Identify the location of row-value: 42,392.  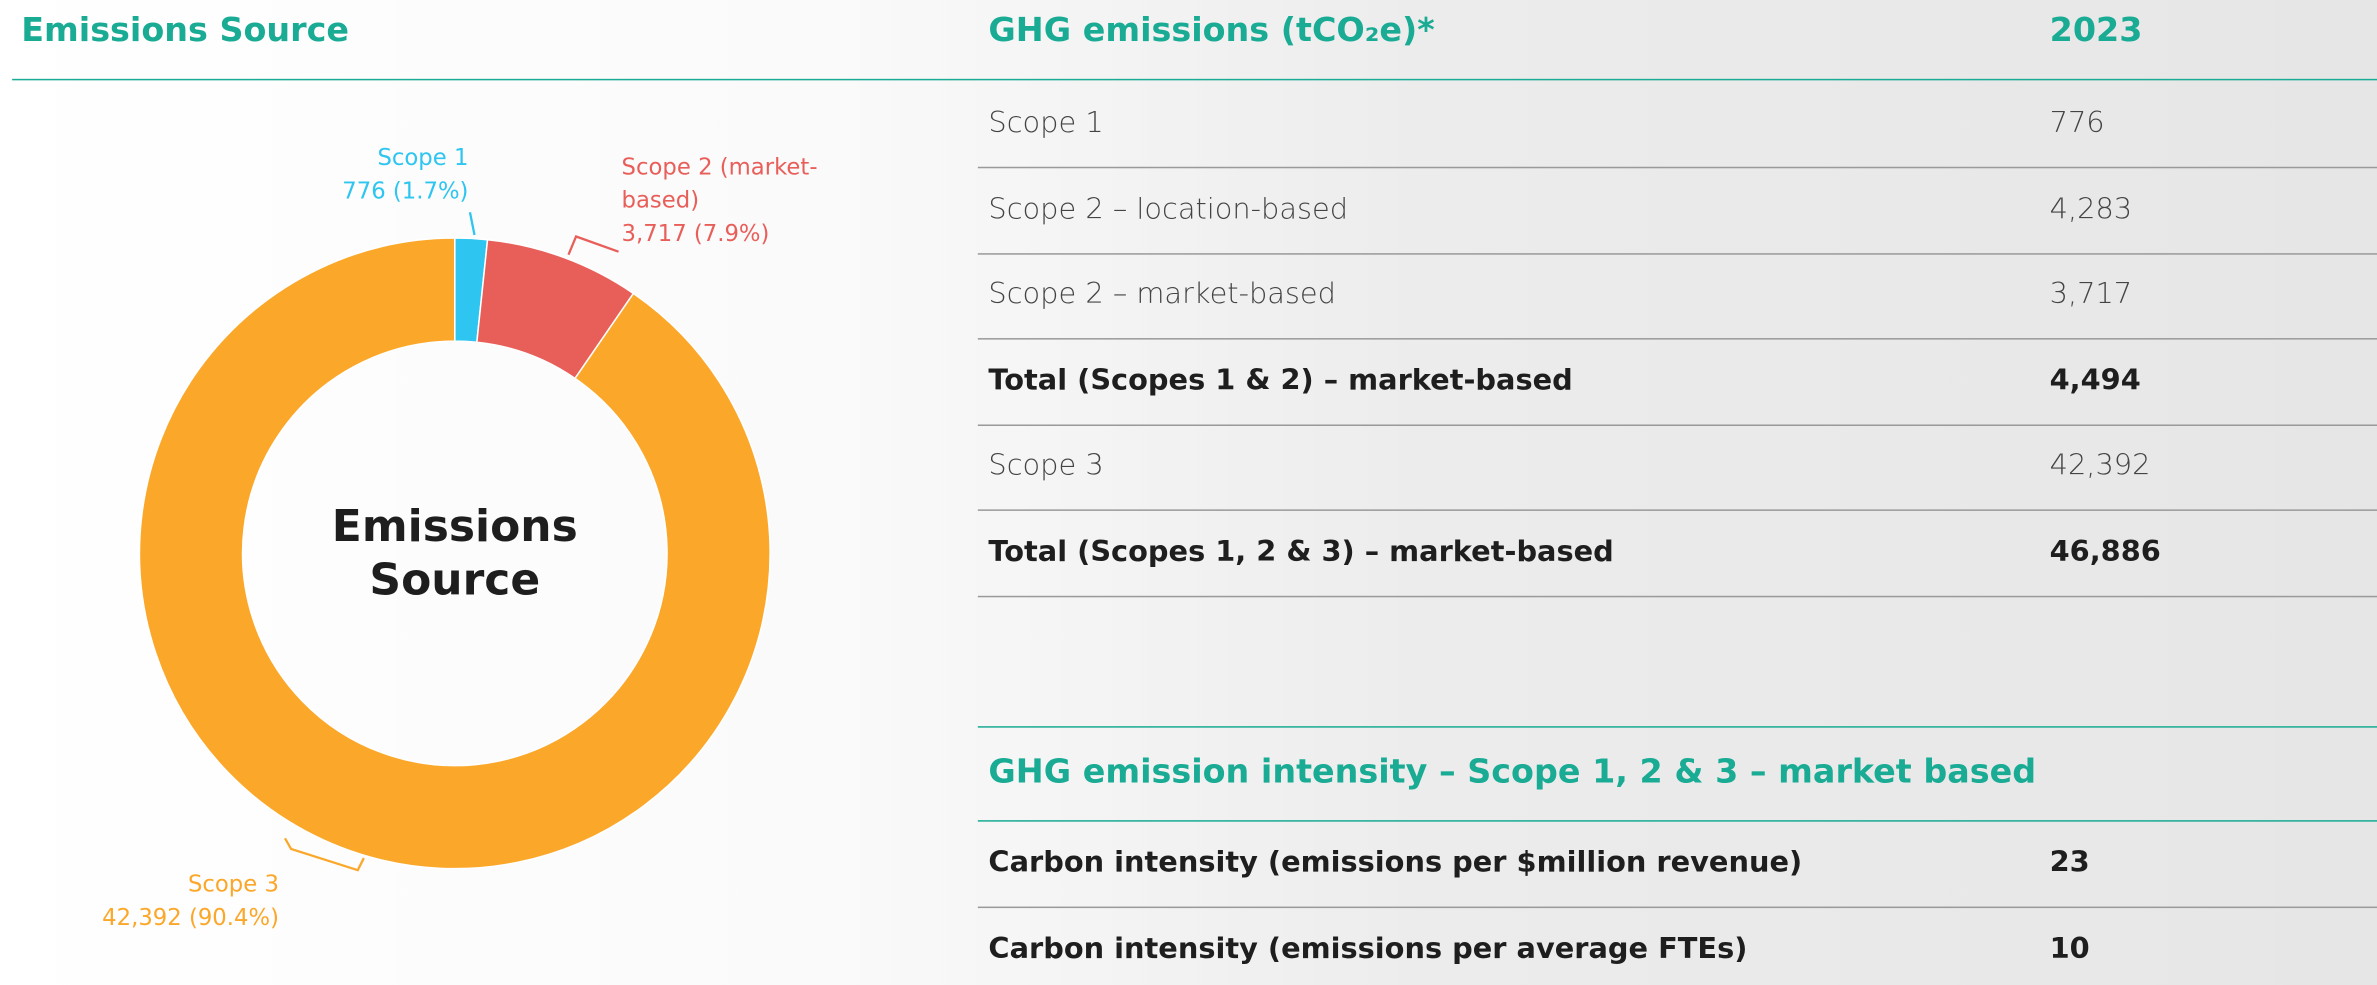
(2100, 465).